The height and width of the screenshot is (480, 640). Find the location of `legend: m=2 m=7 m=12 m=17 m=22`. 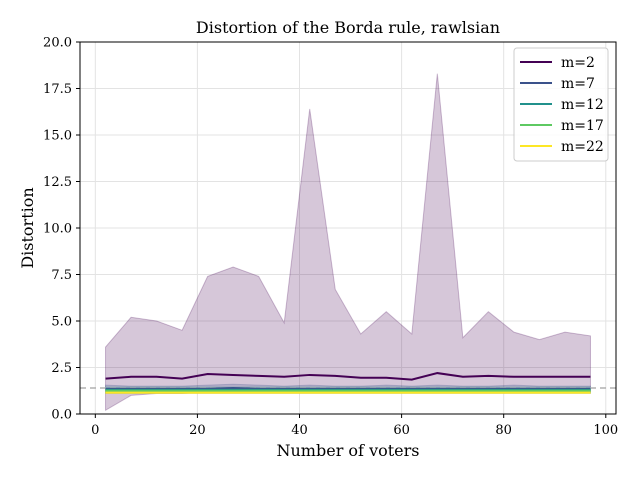

legend: m=2 m=7 m=12 m=17 m=22 is located at coordinates (561, 104).